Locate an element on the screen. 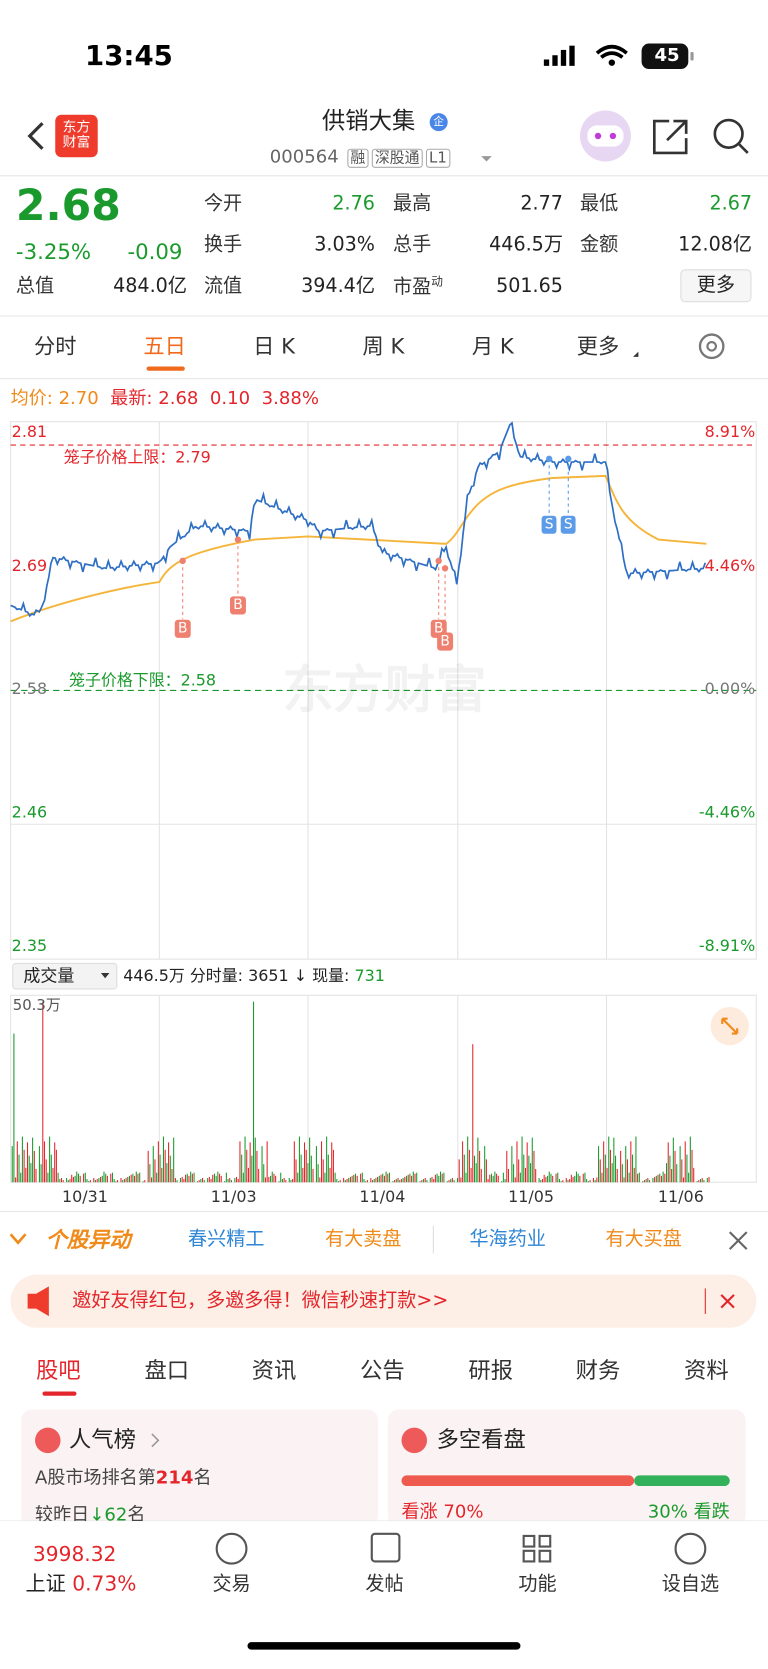 The width and height of the screenshot is (768, 1669). y-label: 2.46 is located at coordinates (29, 812).